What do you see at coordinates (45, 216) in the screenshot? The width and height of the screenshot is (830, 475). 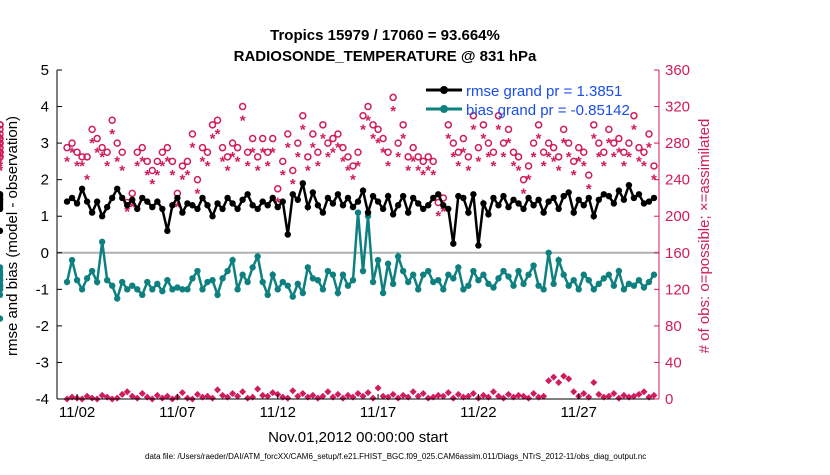 I see `left-y-tick-label: 1` at bounding box center [45, 216].